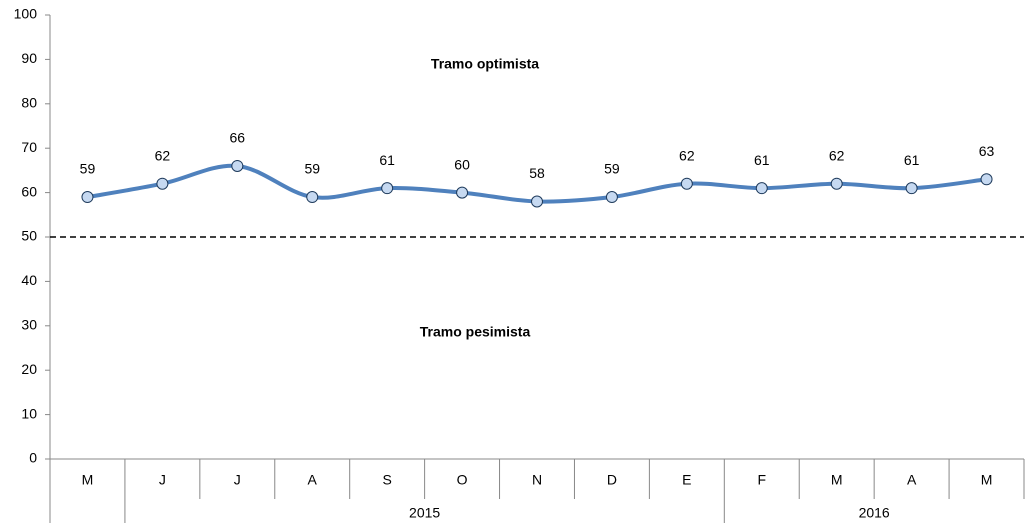  I want to click on data-label: 60, so click(462, 164).